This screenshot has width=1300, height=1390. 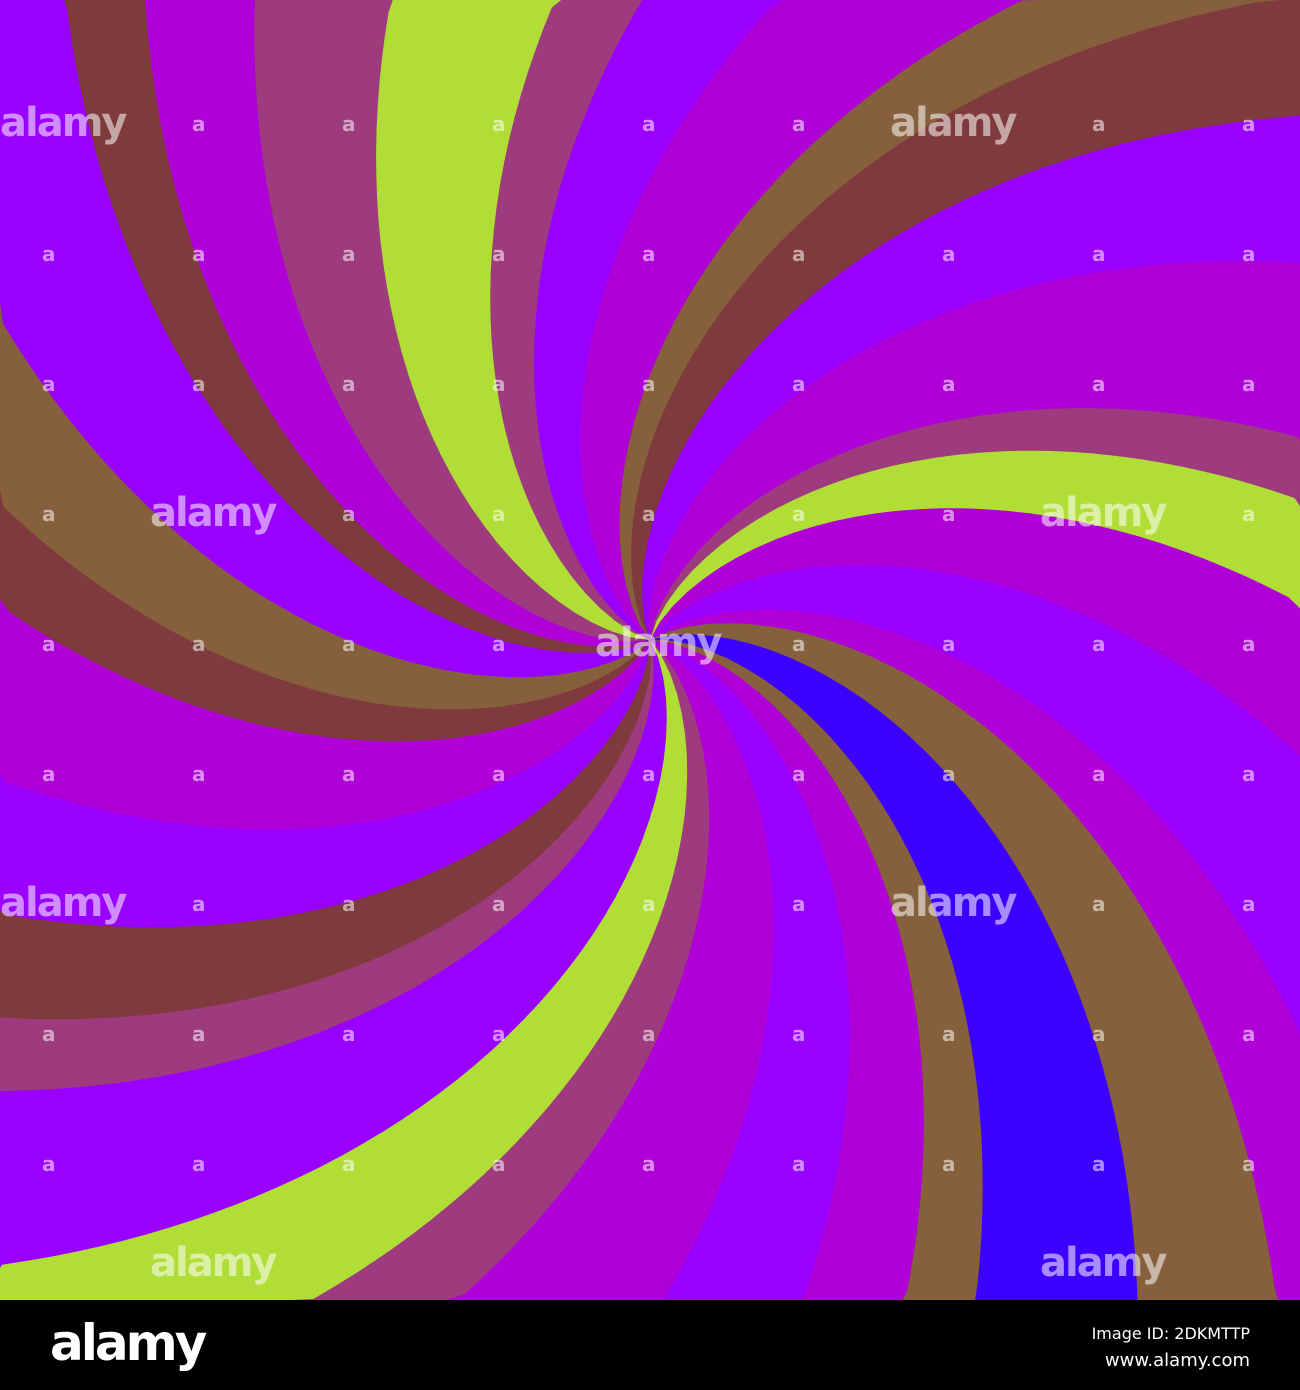 I want to click on alamy-logo: alamy, so click(x=128, y=1343).